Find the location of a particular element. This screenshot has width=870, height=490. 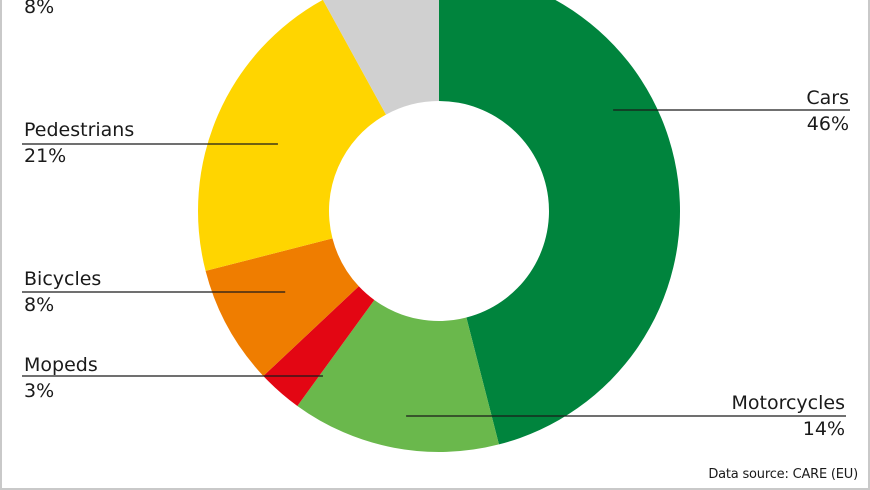

slice-motorcycles is located at coordinates (398, 375).